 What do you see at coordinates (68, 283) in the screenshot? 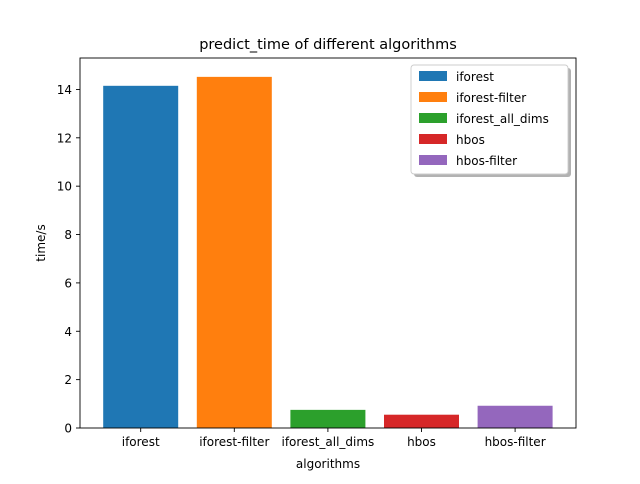
I see `y-tick-label: 6` at bounding box center [68, 283].